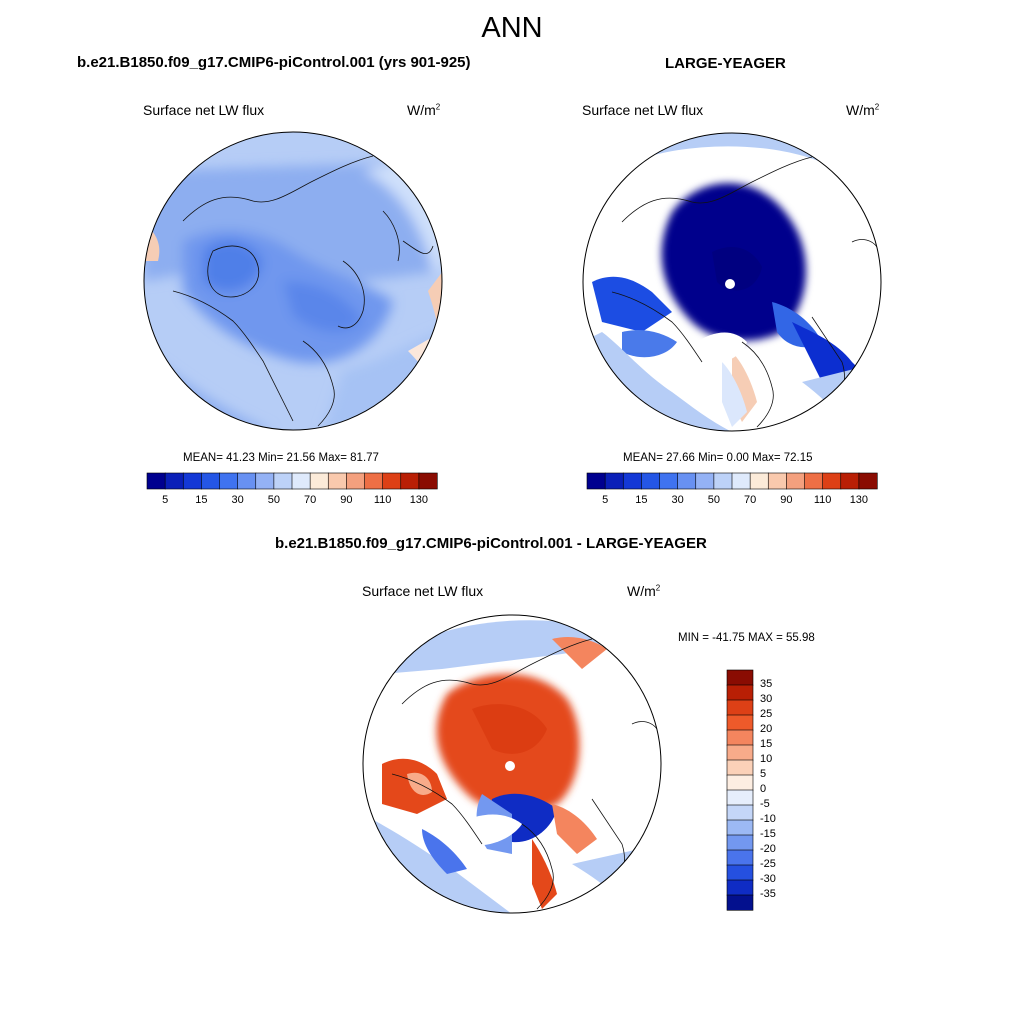 Image resolution: width=1024 pixels, height=1024 pixels. Describe the element at coordinates (419, 500) in the screenshot. I see `panel1-colorbar-tick-label: 130` at that location.